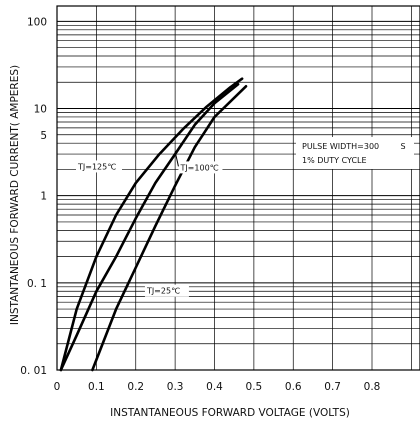 The width and height of the screenshot is (420, 426). What do you see at coordinates (230, 413) in the screenshot?
I see `x-axis-label: INSTANTANEOUS FORWARD VOLTAGE (VOLTS)` at bounding box center [230, 413].